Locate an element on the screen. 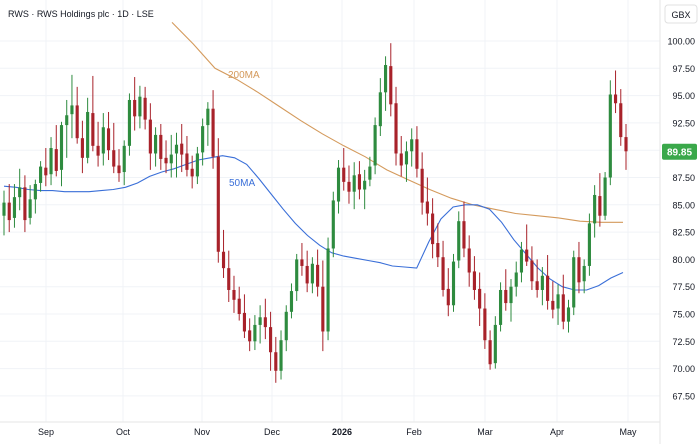  currency-box is located at coordinates (681, 14).